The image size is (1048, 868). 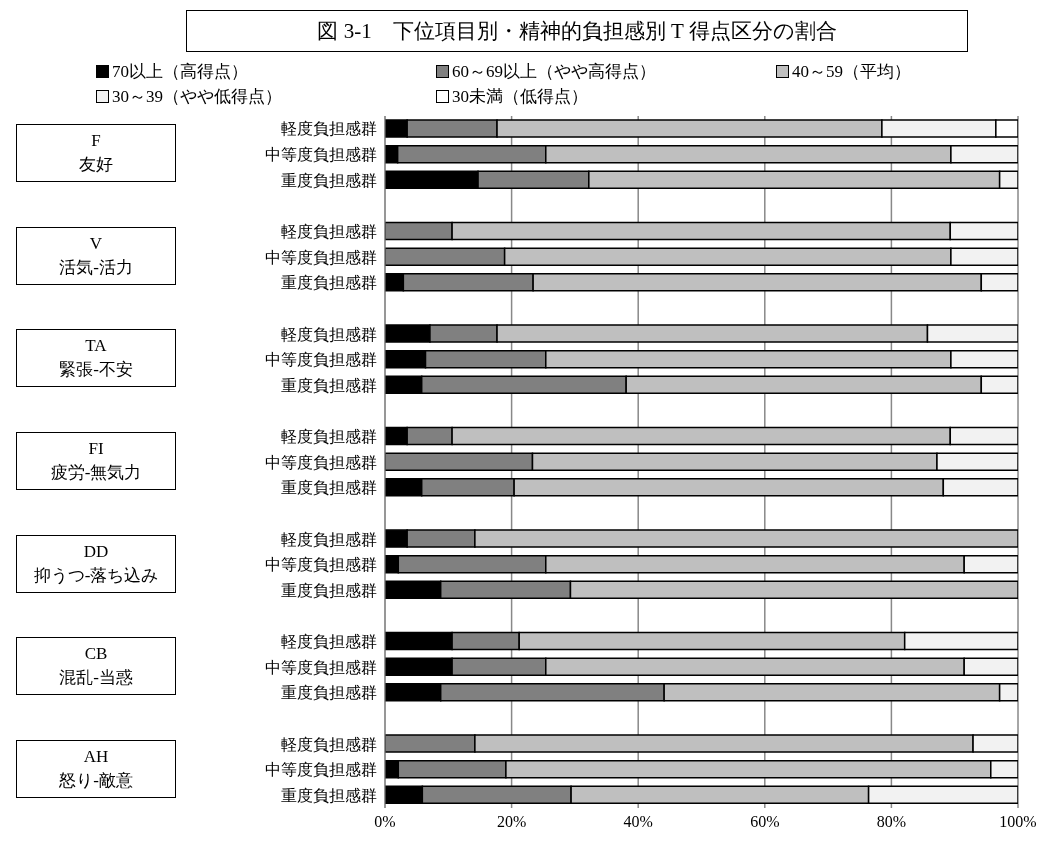 I want to click on legend-label: 30未満（低得点）, so click(x=520, y=97).